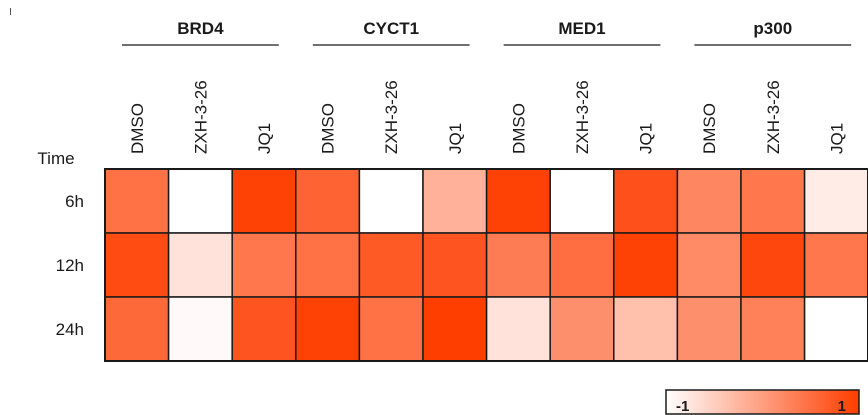  What do you see at coordinates (10, 11) in the screenshot?
I see `corner-tick-mark` at bounding box center [10, 11].